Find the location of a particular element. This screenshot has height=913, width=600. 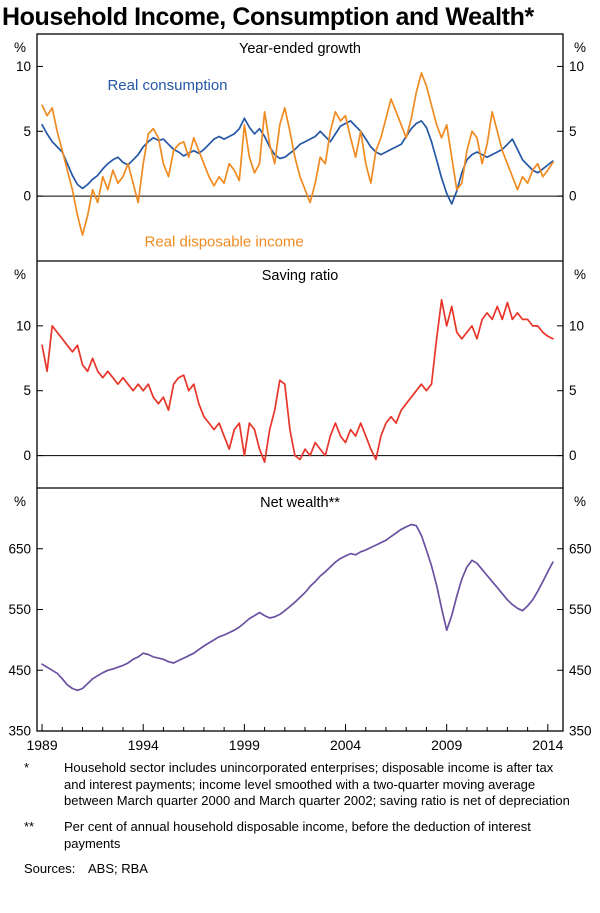

y-tick-label-left: 550 is located at coordinates (19, 609).